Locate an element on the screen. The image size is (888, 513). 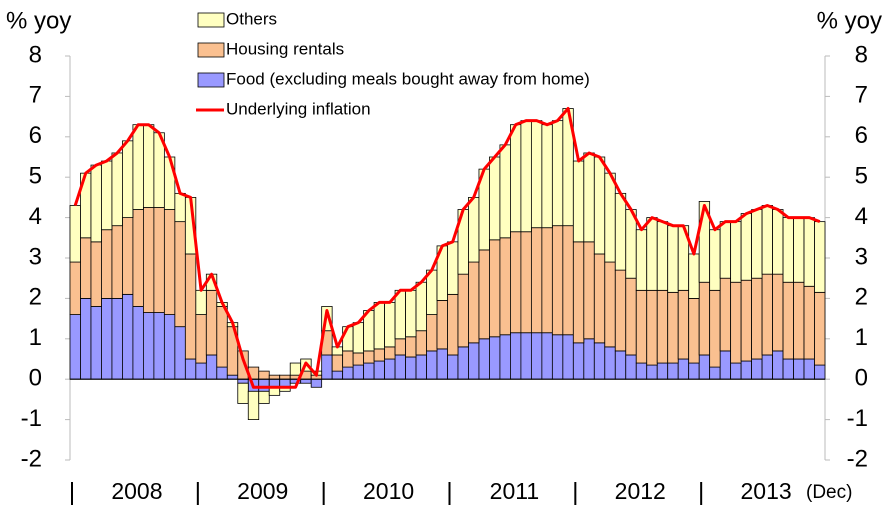
y2-tick-label: 5 is located at coordinates (861, 176).